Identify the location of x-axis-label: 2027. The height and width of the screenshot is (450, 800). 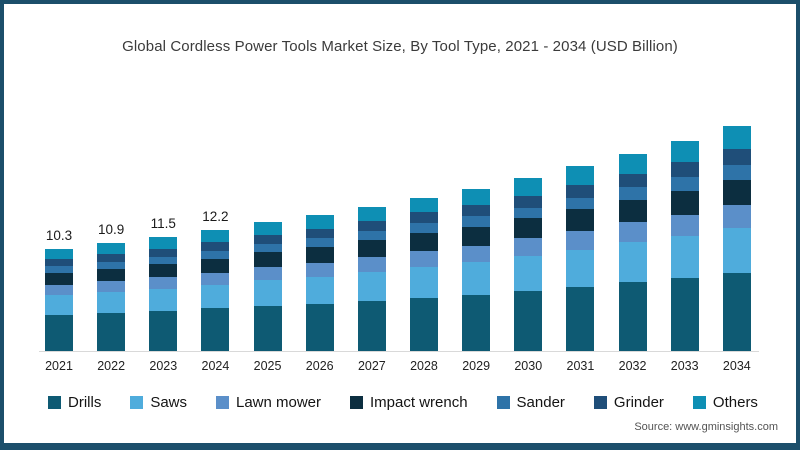
(371, 366).